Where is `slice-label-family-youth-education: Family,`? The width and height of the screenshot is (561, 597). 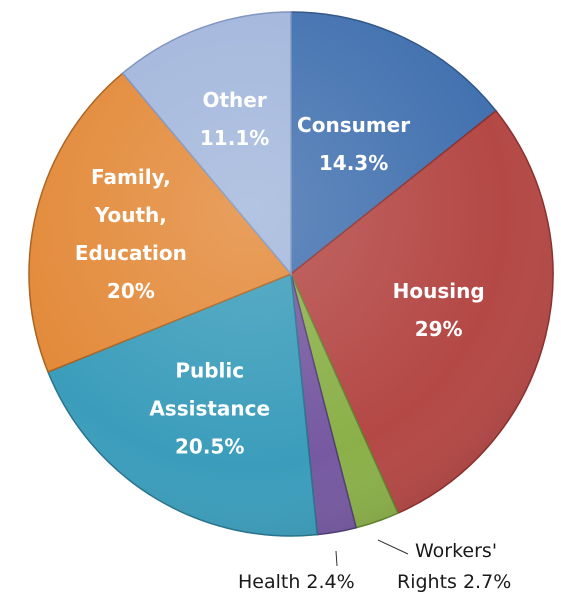
slice-label-family-youth-education: Family, is located at coordinates (131, 177).